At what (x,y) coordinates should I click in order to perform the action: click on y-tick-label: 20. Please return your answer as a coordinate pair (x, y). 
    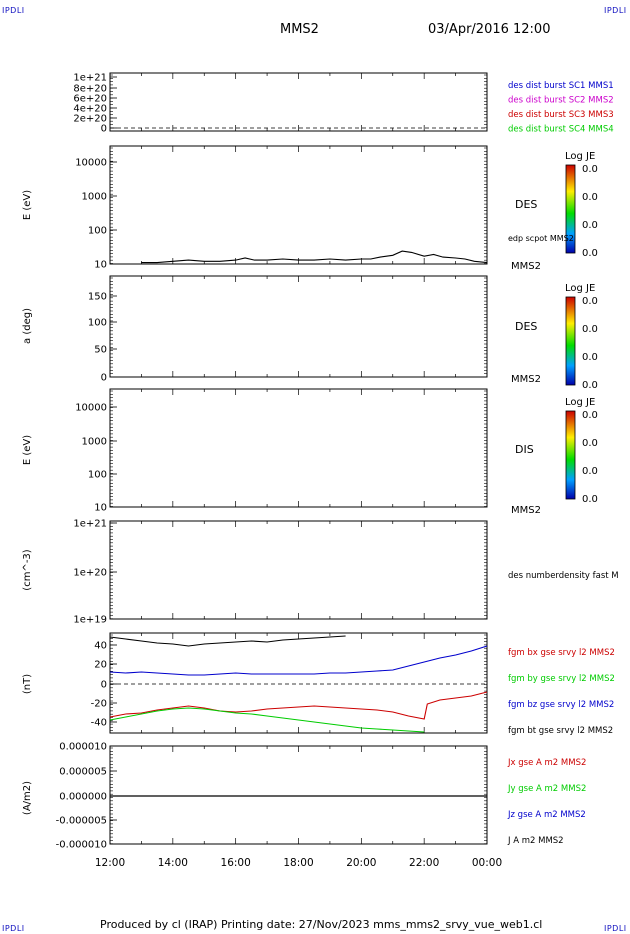
    Looking at the image, I should click on (100, 665).